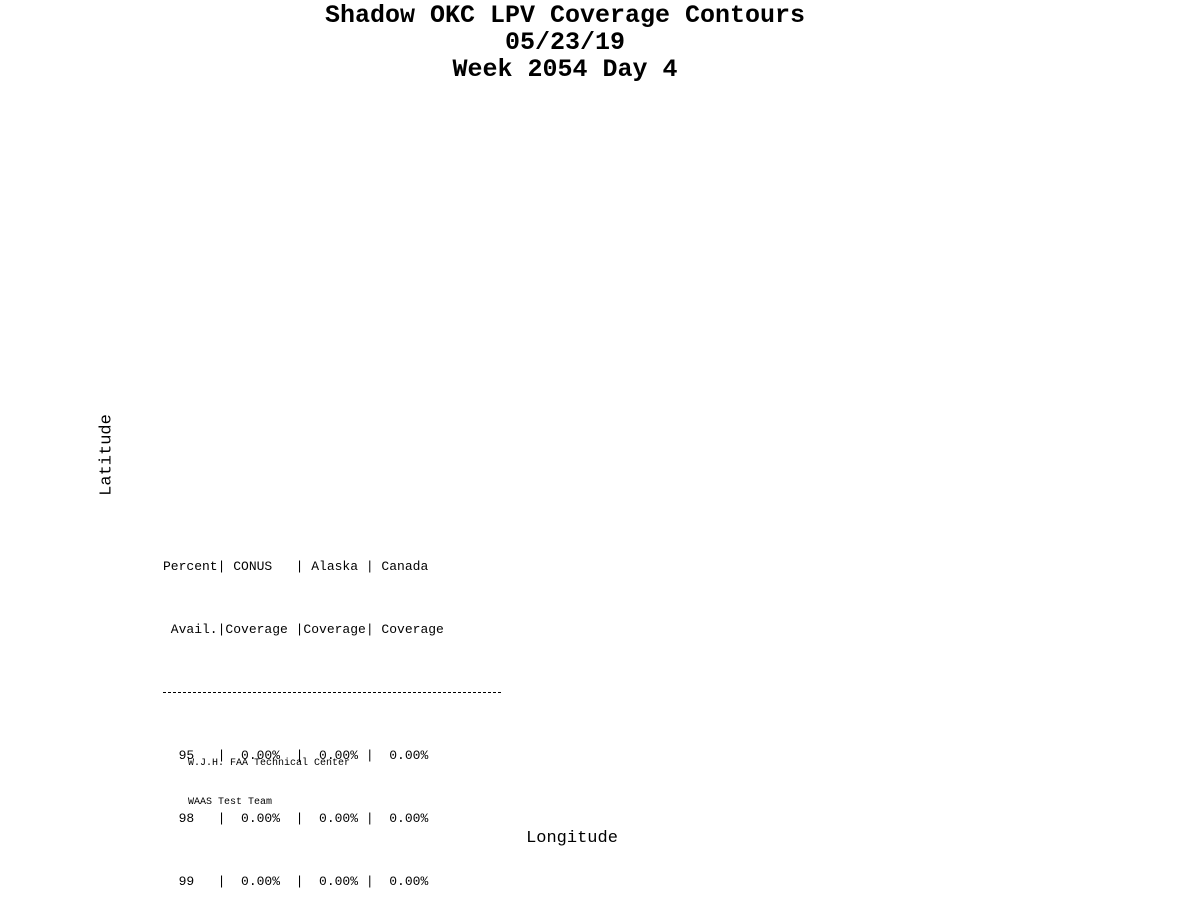  Describe the element at coordinates (269, 763) in the screenshot. I see `credit-line: W.J.H. FAA Technical Center` at that location.